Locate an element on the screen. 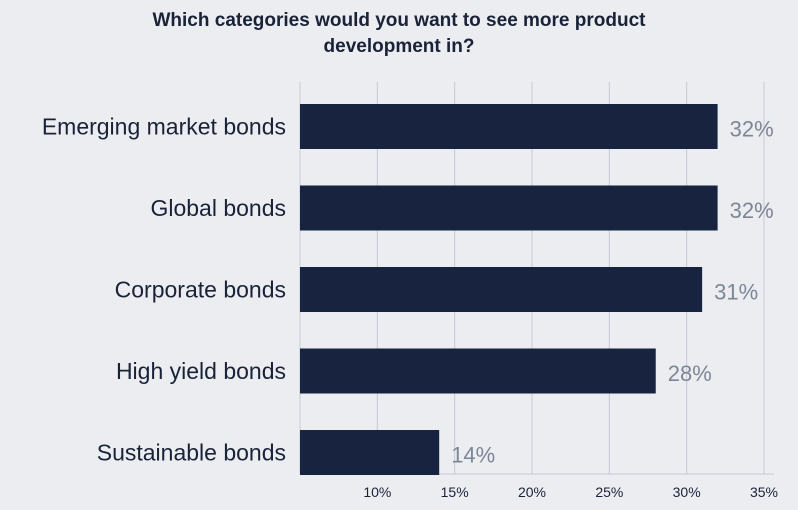 The image size is (798, 510). category-label-1: Global bonds is located at coordinates (218, 208).